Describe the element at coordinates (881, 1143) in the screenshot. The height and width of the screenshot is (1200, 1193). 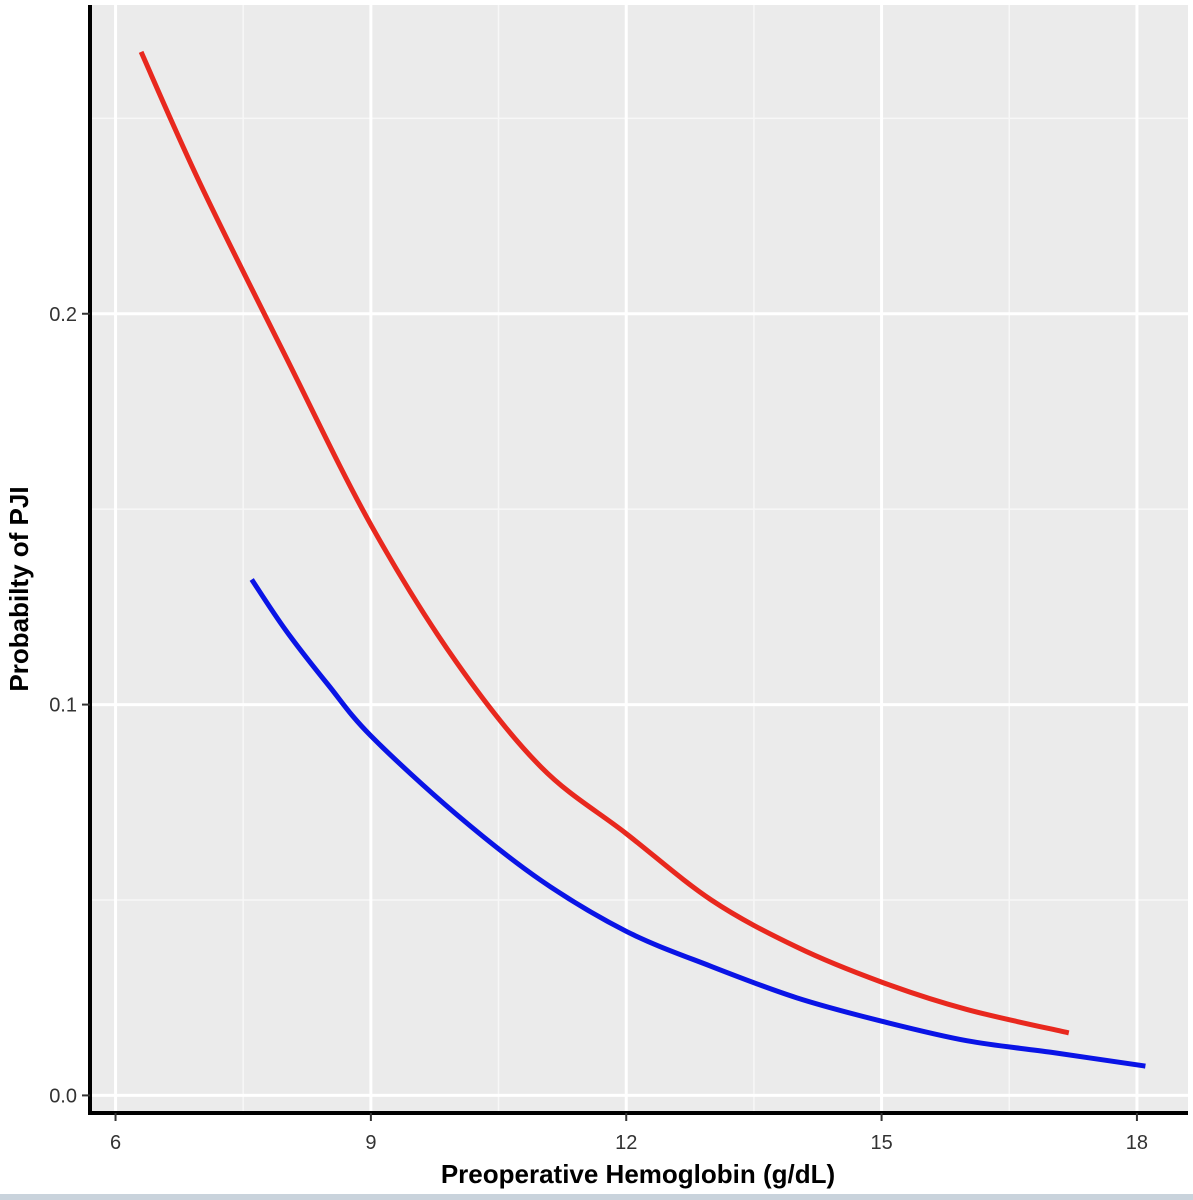
I see `x-tick-label: 15` at that location.